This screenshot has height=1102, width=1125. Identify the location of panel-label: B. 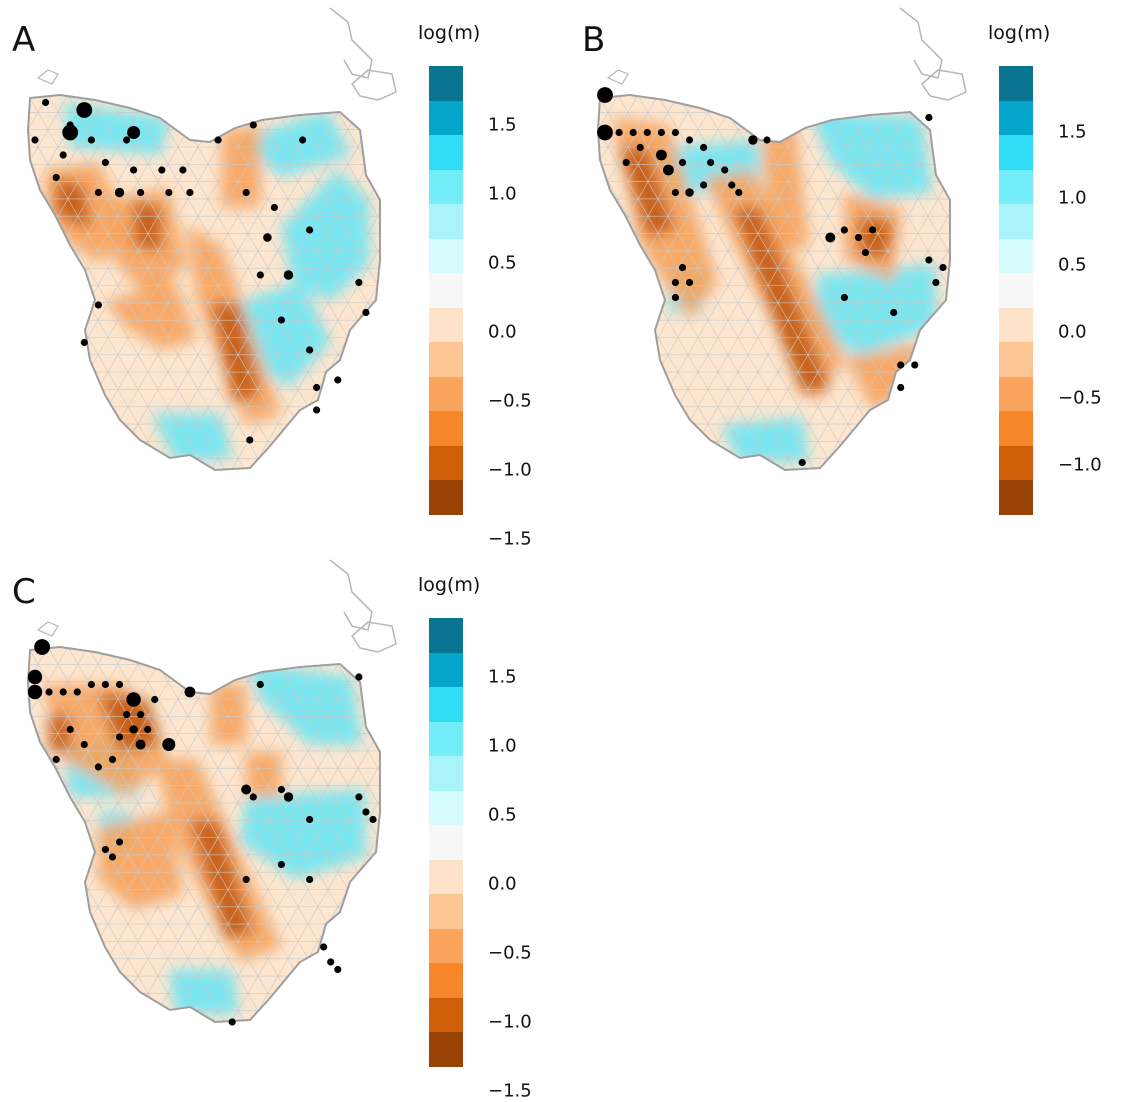
(594, 40).